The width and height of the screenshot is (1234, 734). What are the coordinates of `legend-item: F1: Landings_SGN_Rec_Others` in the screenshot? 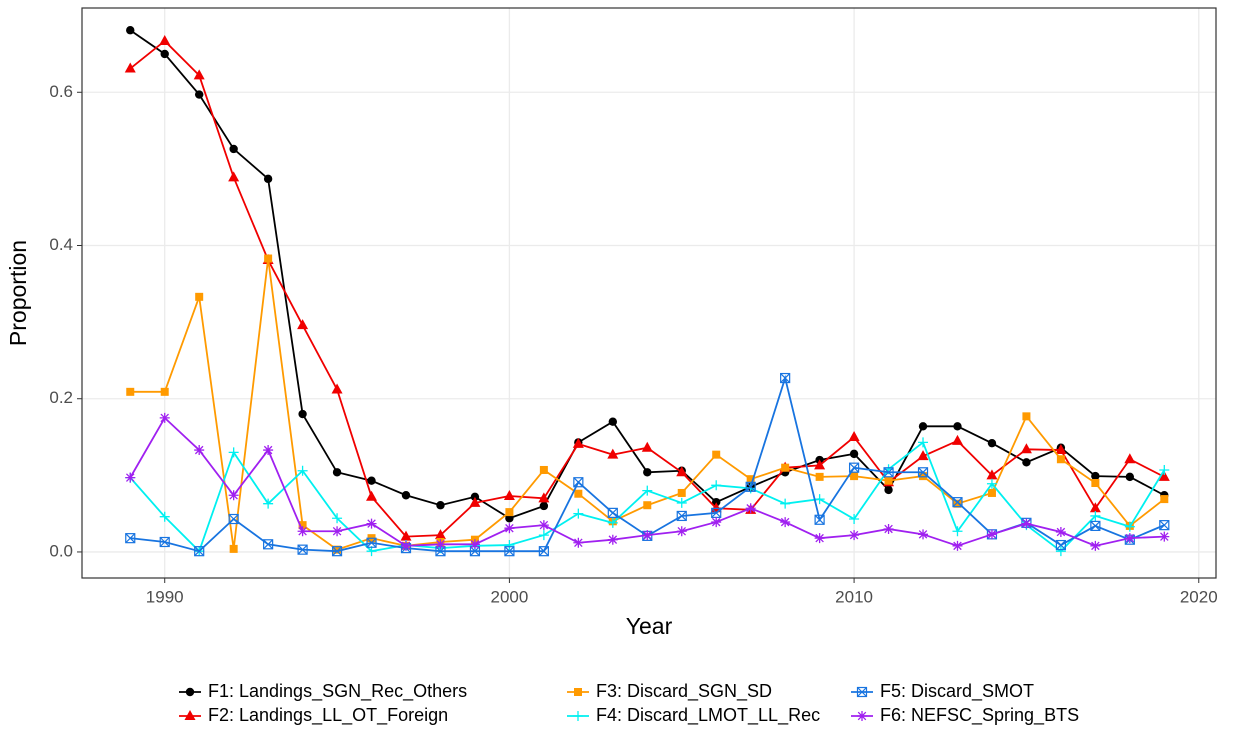 It's located at (323, 691).